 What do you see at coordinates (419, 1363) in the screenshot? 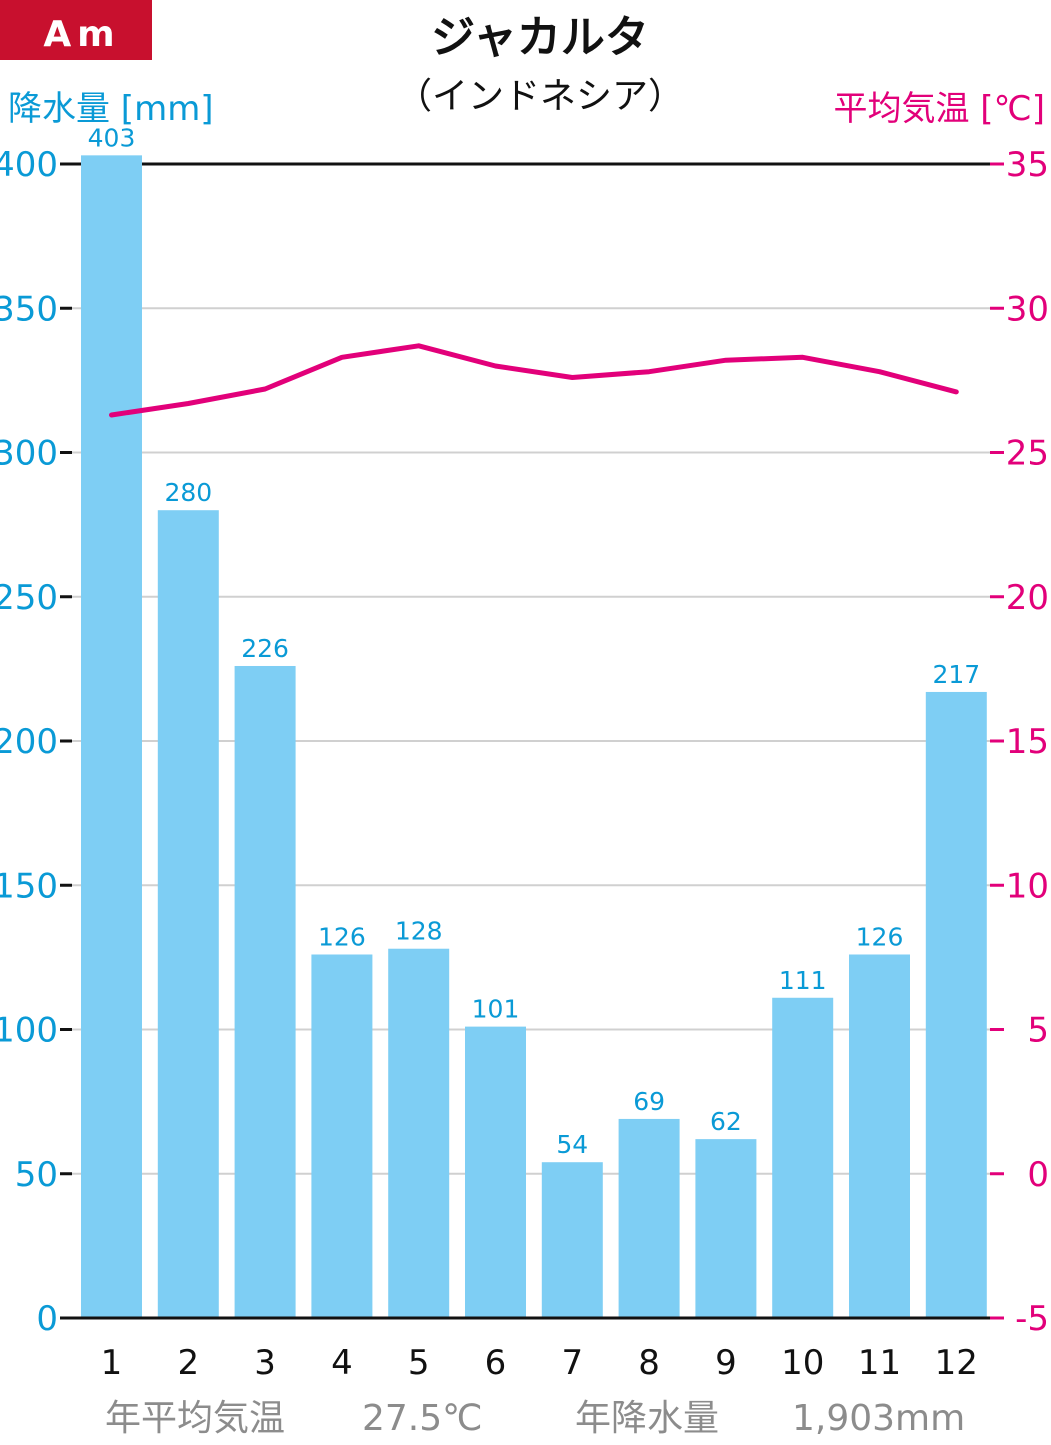
I see `month-tick-label: 5` at bounding box center [419, 1363].